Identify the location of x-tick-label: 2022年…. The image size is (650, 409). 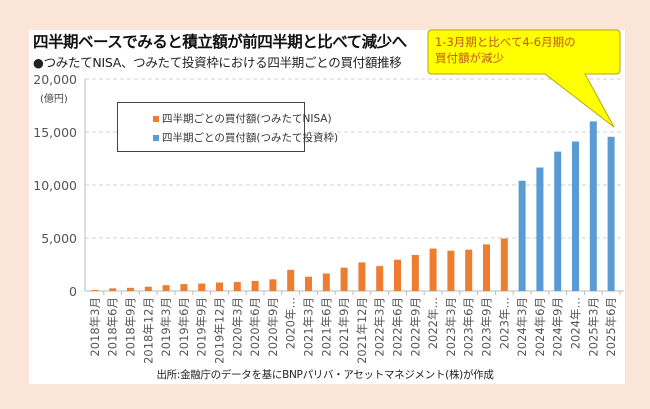
(433, 323).